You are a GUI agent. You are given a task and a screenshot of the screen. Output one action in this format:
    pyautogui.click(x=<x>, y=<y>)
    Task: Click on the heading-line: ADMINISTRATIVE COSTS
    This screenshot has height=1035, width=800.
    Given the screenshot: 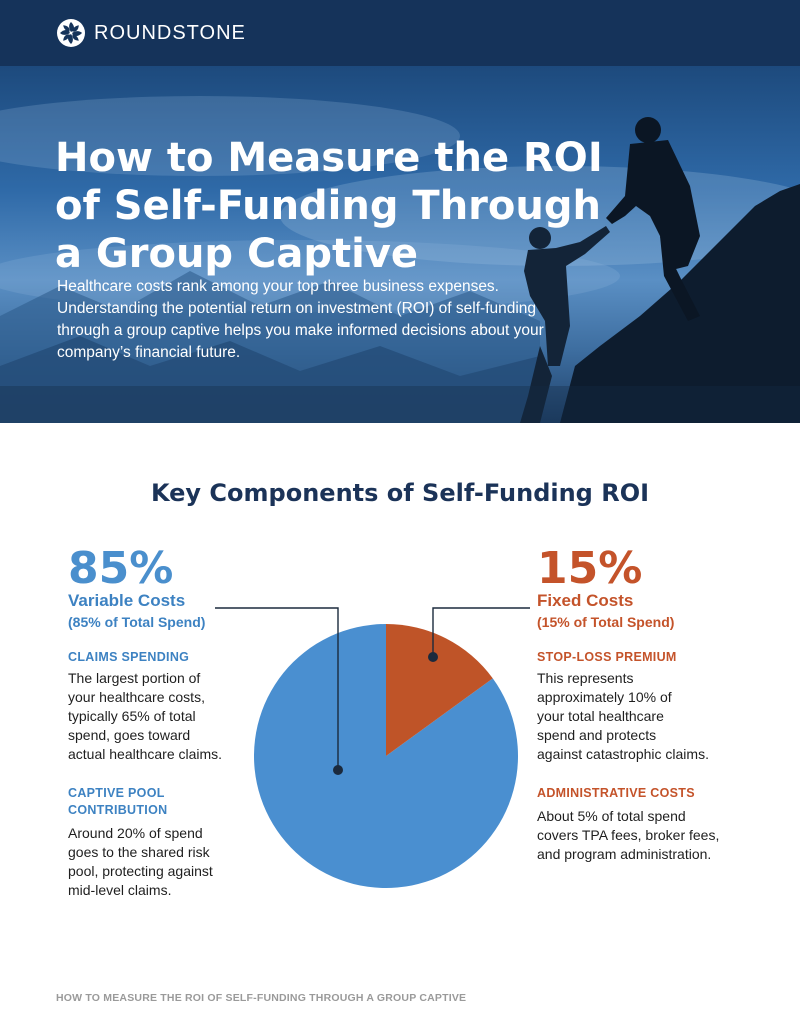 What is the action you would take?
    pyautogui.click(x=616, y=793)
    